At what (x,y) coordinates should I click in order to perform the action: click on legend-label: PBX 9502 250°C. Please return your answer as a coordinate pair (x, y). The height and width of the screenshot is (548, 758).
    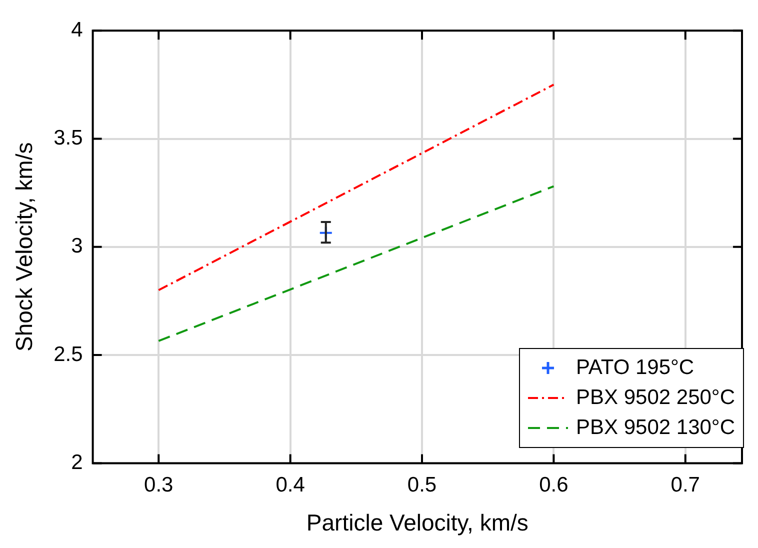
    Looking at the image, I should click on (655, 398).